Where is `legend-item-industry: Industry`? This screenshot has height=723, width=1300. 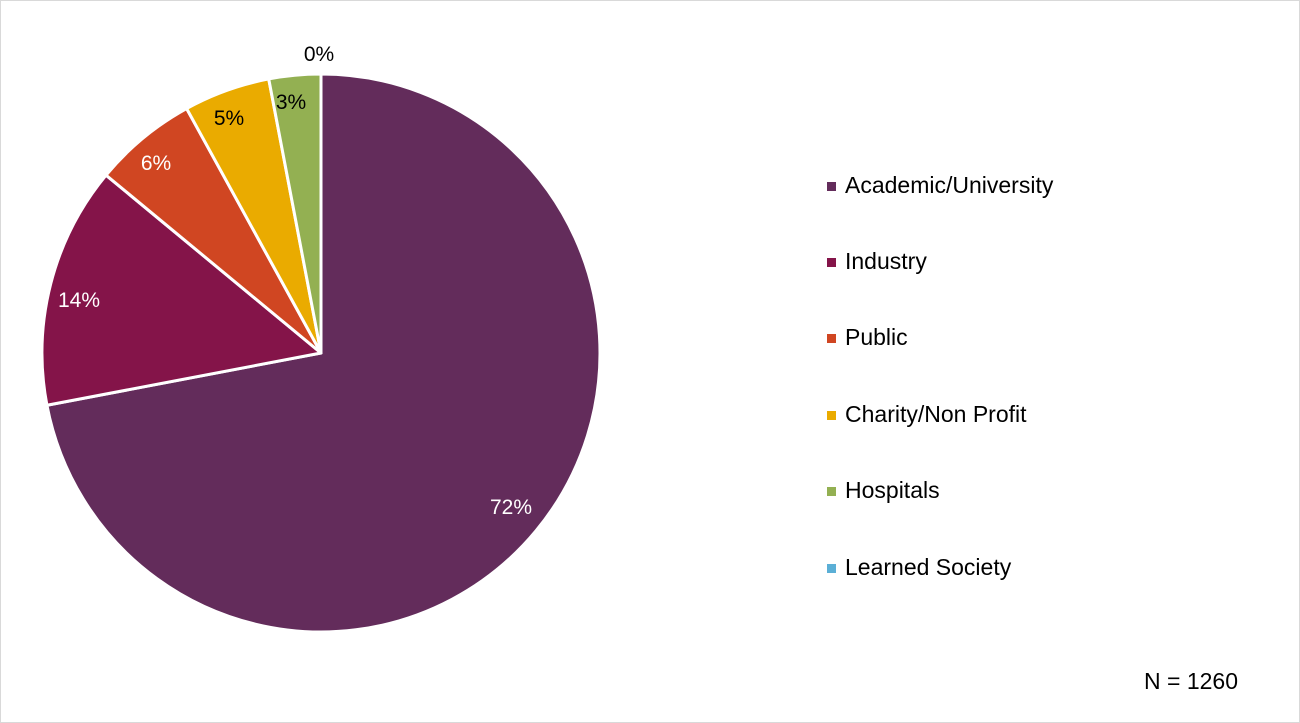 legend-item-industry: Industry is located at coordinates (940, 261).